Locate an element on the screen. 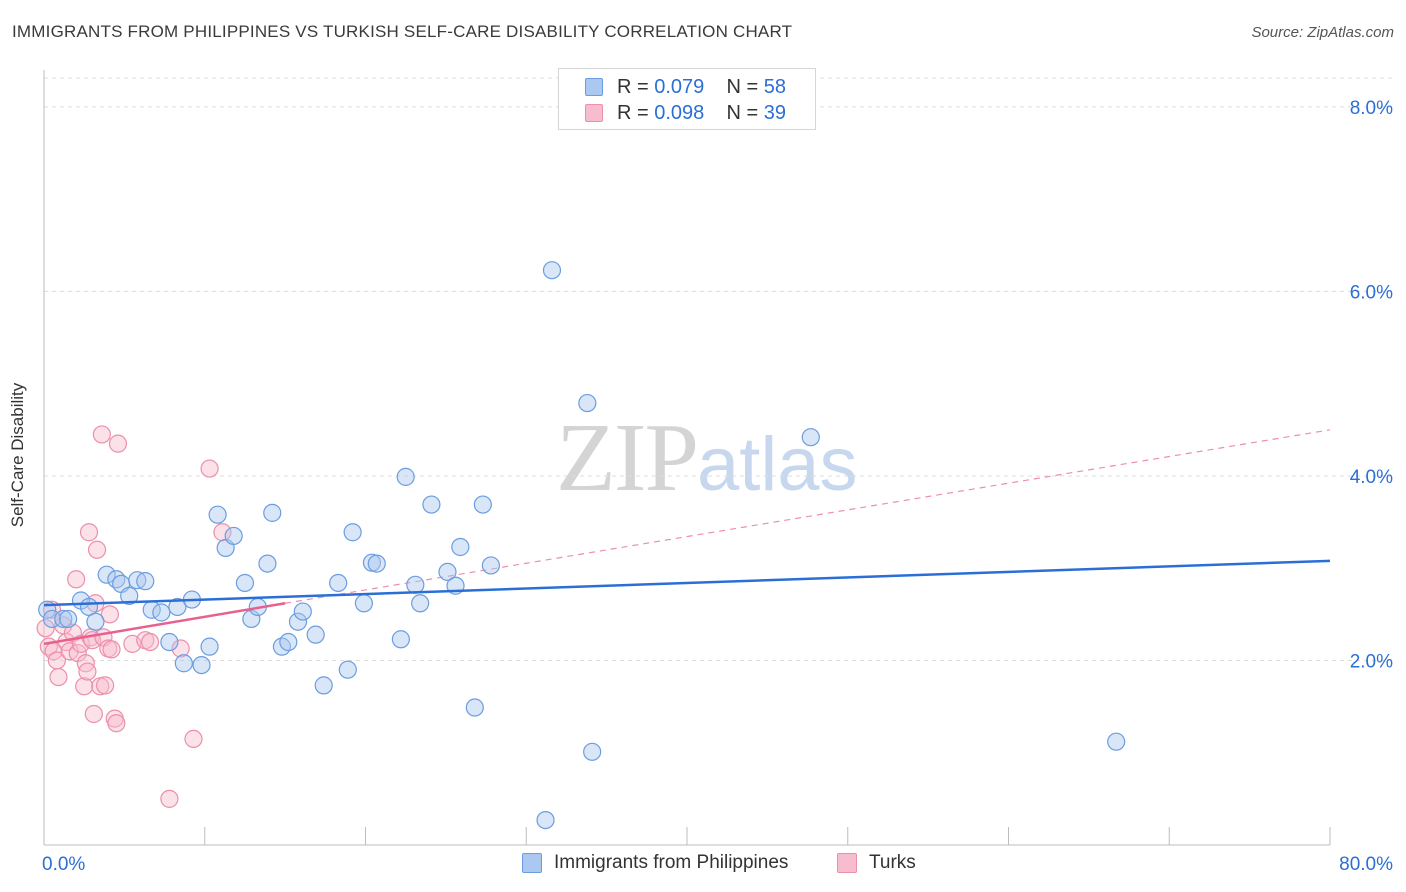 The height and width of the screenshot is (892, 1406). legend-item-philippines: Immigrants from Philippines is located at coordinates (655, 863).